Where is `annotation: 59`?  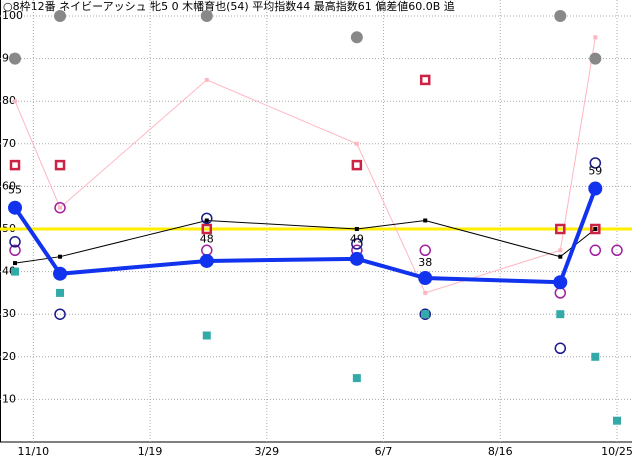 annotation: 59 is located at coordinates (595, 170).